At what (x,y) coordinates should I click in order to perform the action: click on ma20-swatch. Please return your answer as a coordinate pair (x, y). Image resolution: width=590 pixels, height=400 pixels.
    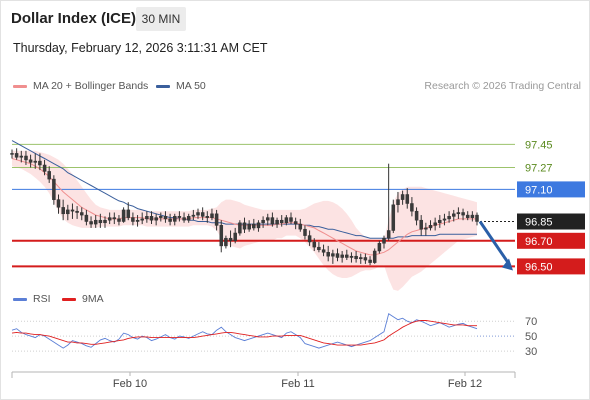
    Looking at the image, I should click on (20, 86).